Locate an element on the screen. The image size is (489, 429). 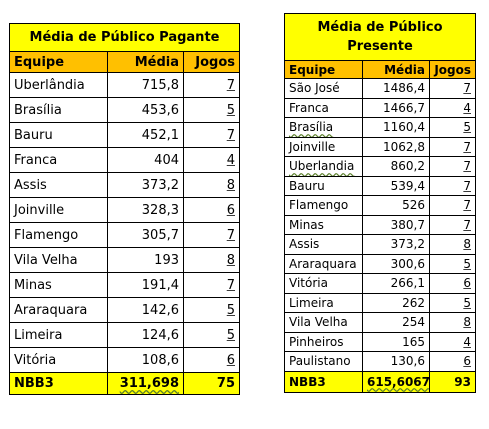
table-row: Limeira 124,6 5 is located at coordinates (125, 335).